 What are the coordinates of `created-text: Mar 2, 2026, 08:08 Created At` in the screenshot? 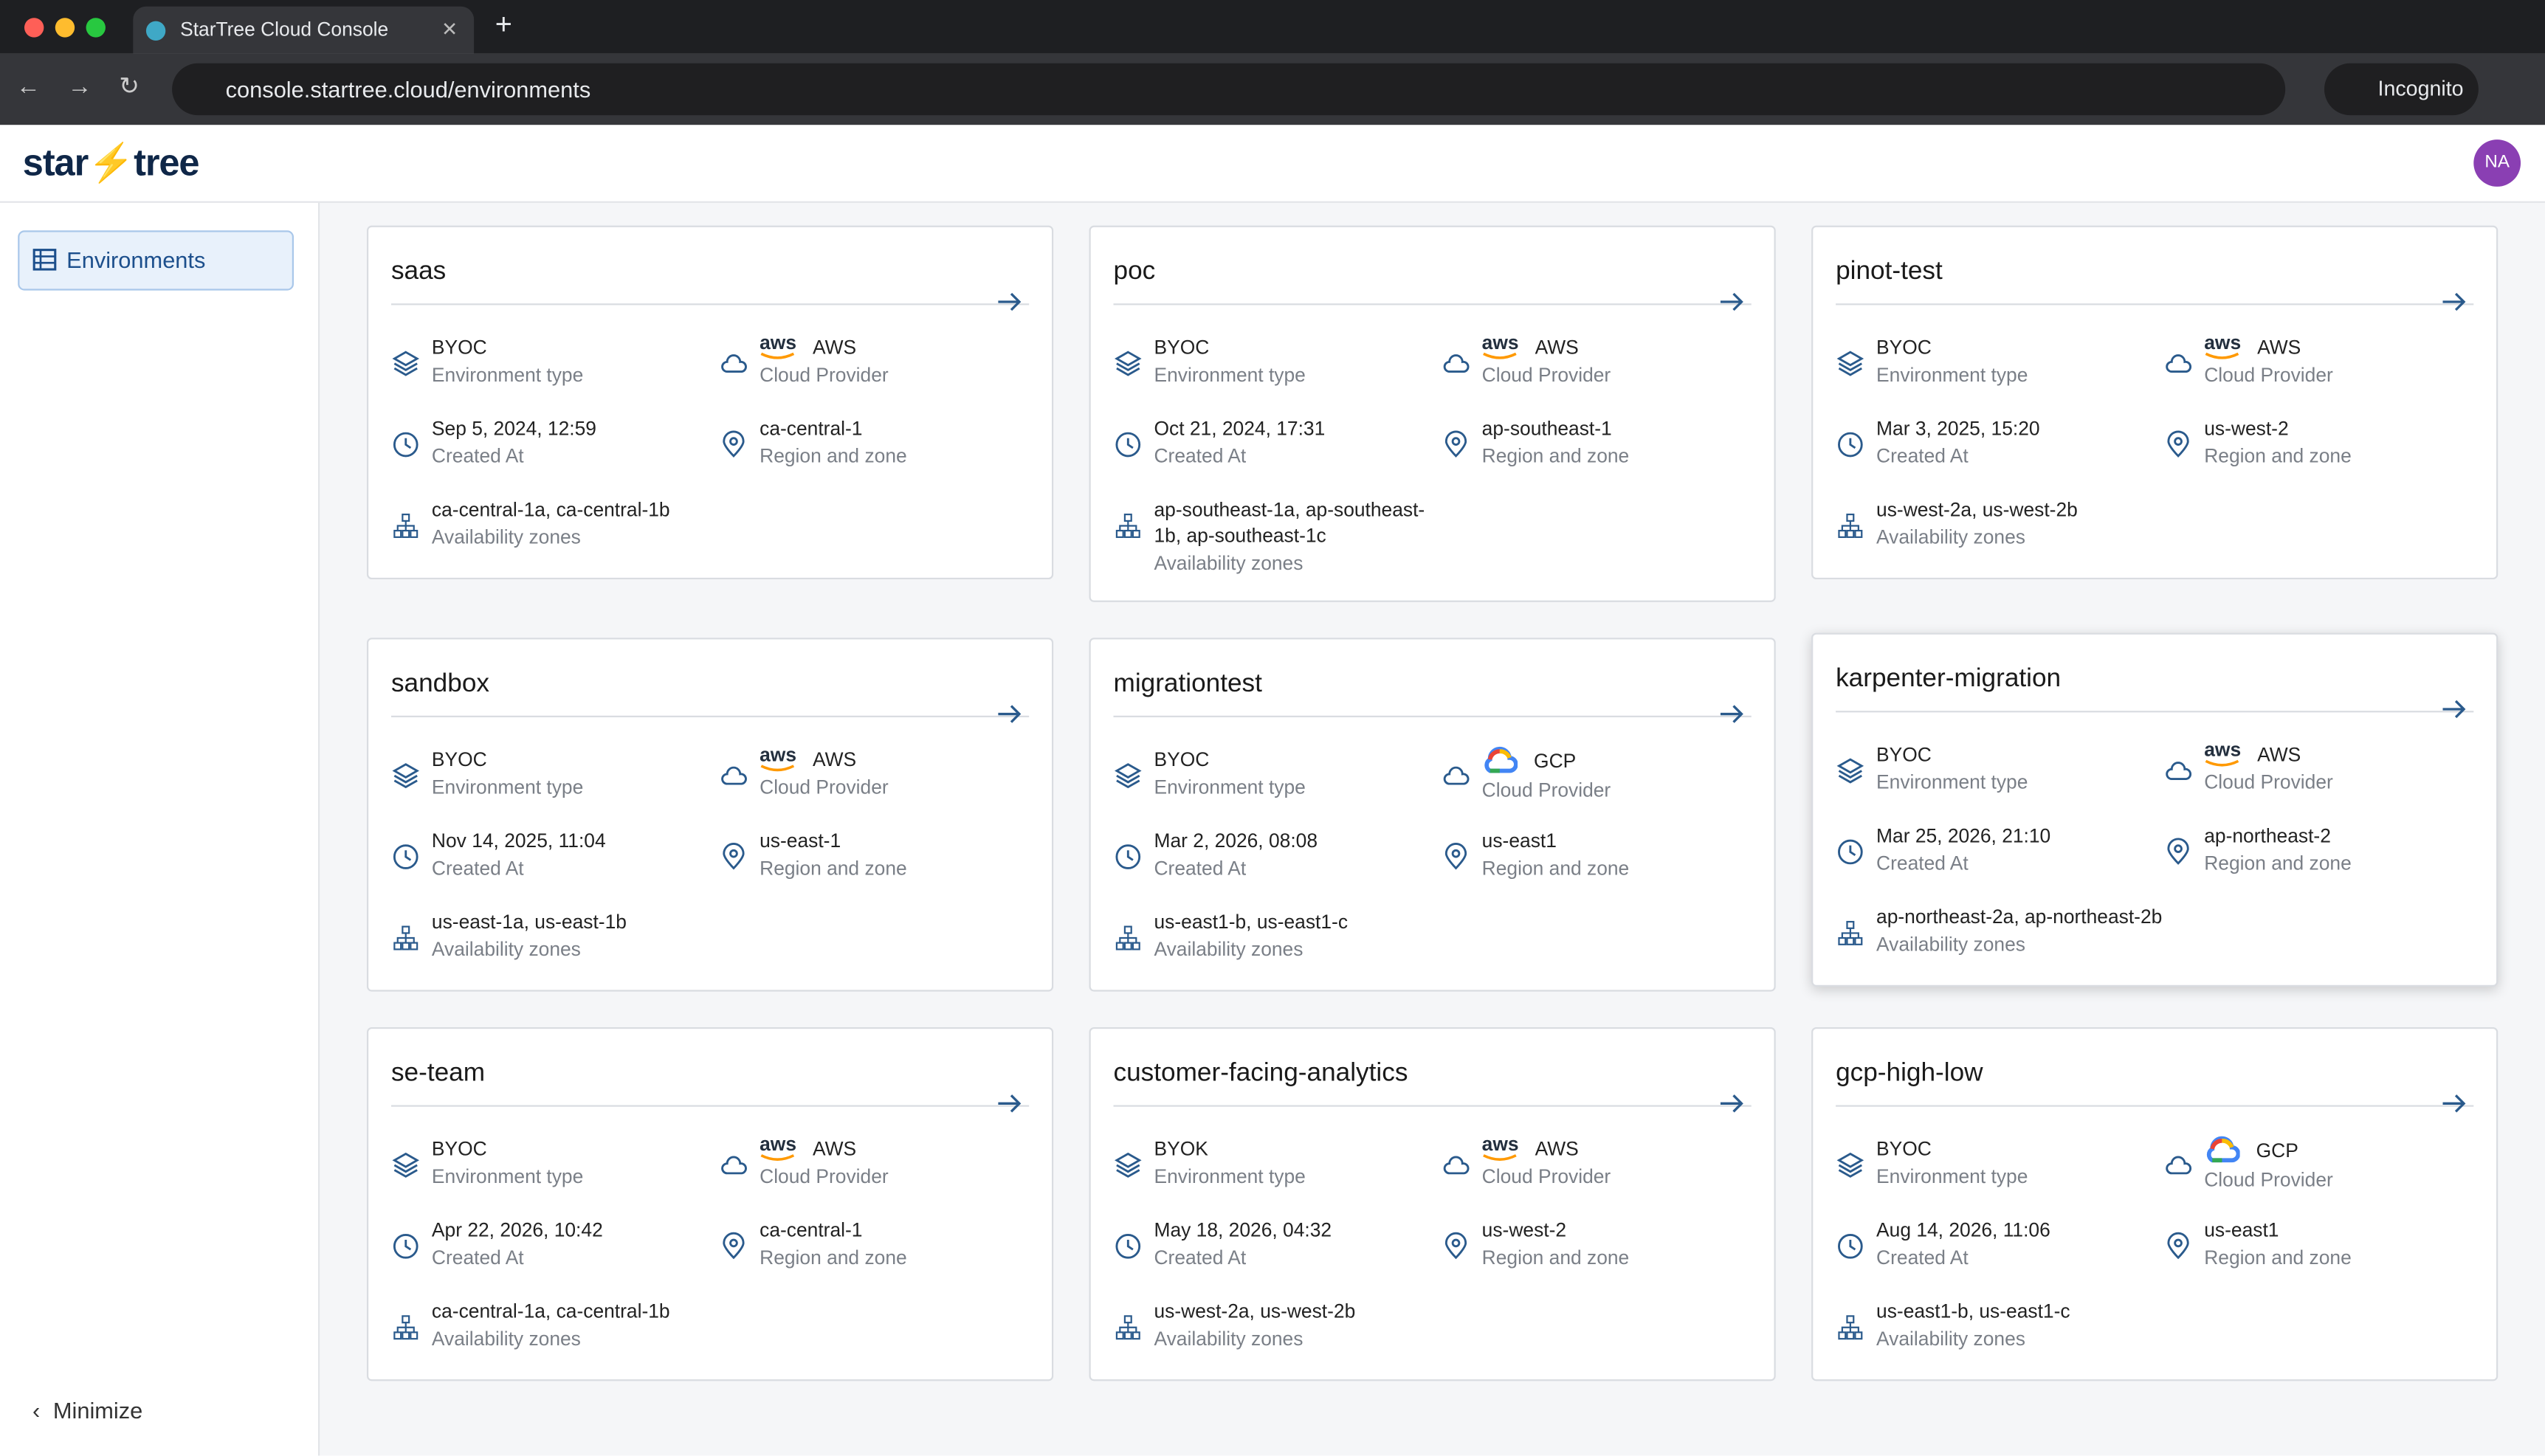 It's located at (1236, 855).